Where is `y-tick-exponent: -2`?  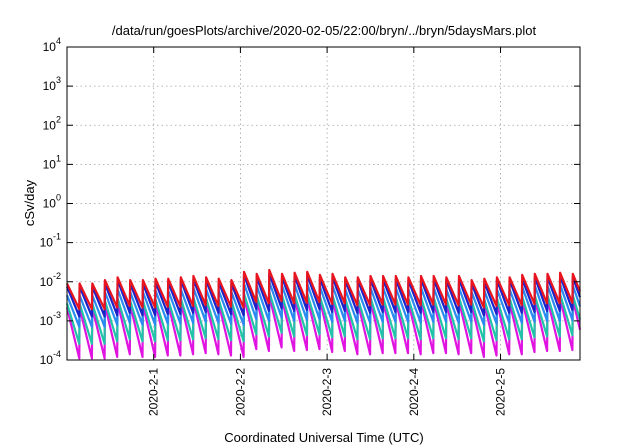 y-tick-exponent: -2 is located at coordinates (57, 276).